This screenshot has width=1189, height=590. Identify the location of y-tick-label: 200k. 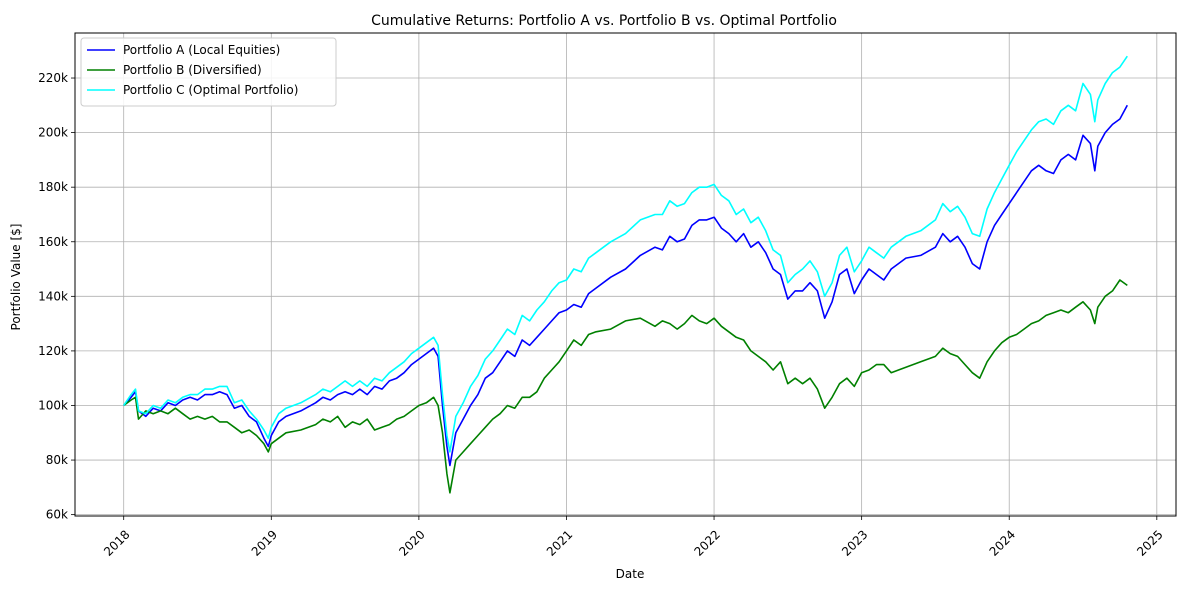
(53, 133).